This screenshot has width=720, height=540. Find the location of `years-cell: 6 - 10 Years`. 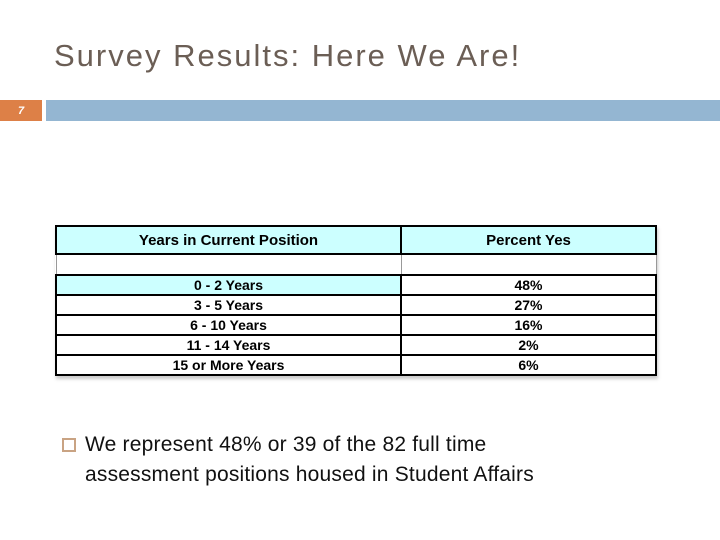

years-cell: 6 - 10 Years is located at coordinates (228, 325).